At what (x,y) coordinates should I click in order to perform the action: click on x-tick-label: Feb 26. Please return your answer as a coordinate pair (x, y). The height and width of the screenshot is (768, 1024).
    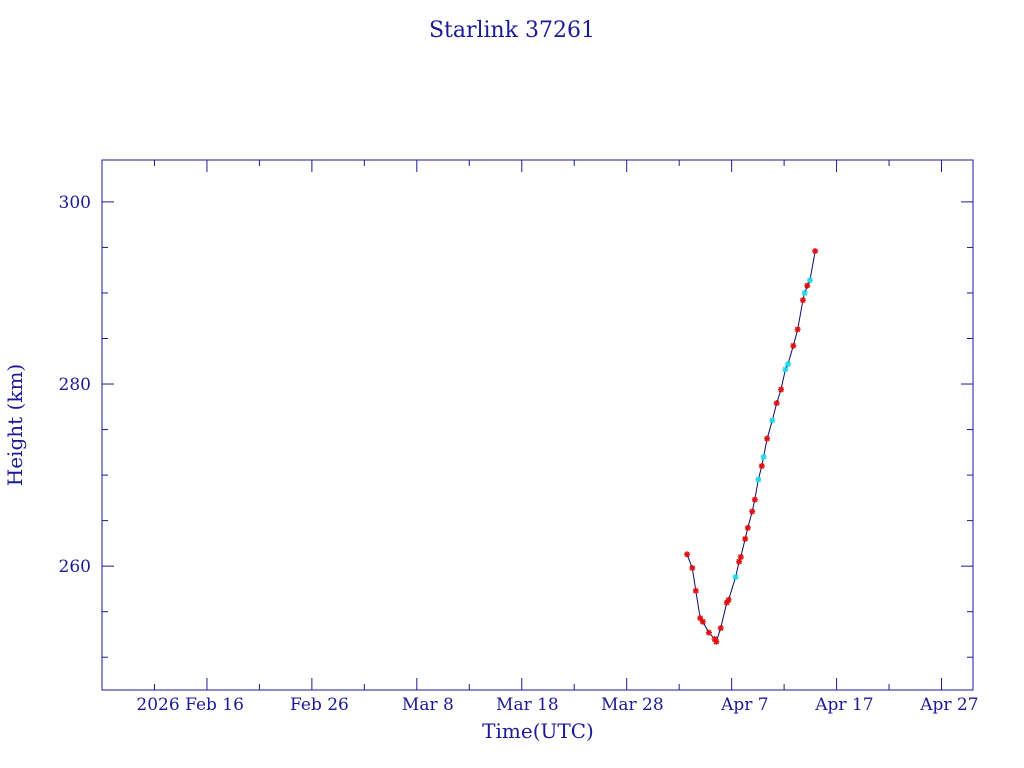
    Looking at the image, I should click on (319, 705).